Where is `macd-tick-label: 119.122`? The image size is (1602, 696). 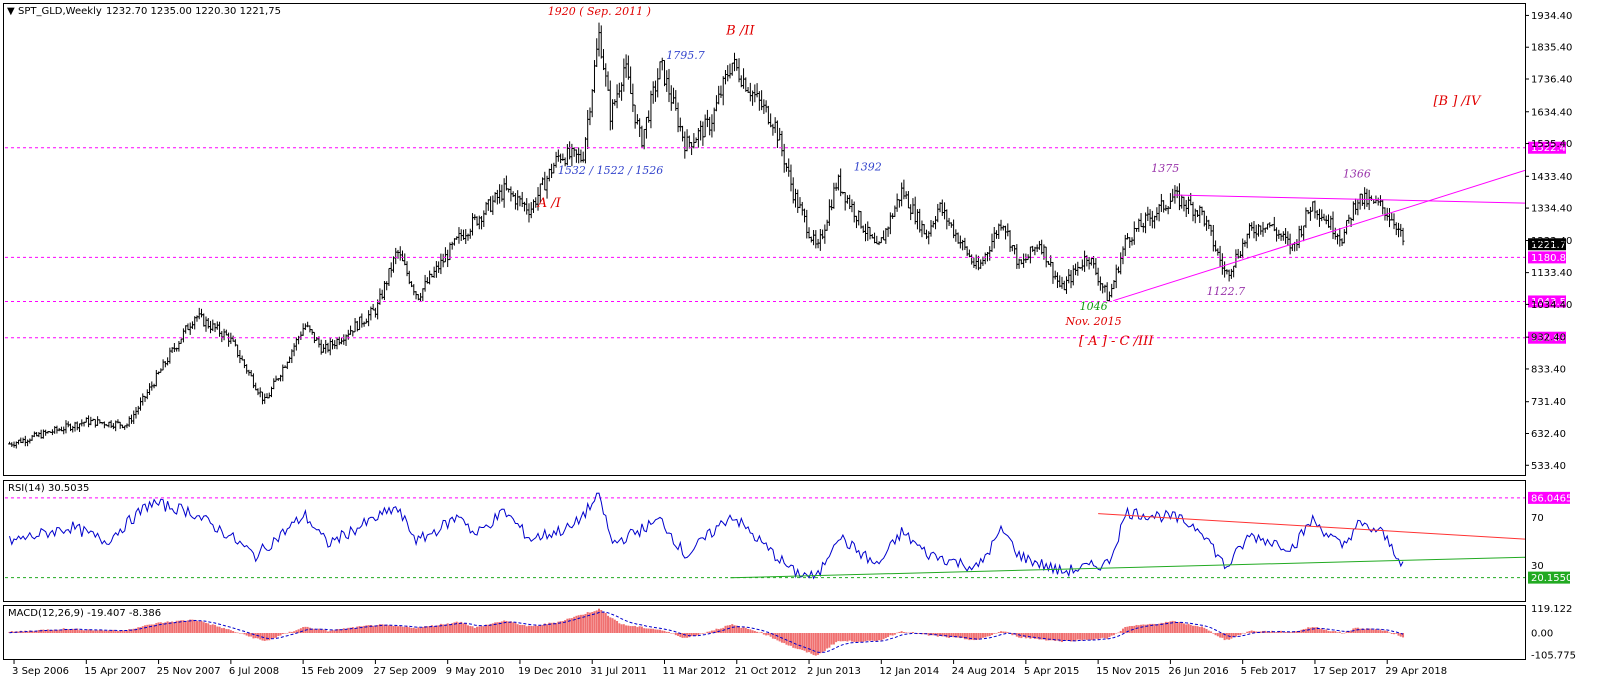
macd-tick-label: 119.122 is located at coordinates (1551, 609).